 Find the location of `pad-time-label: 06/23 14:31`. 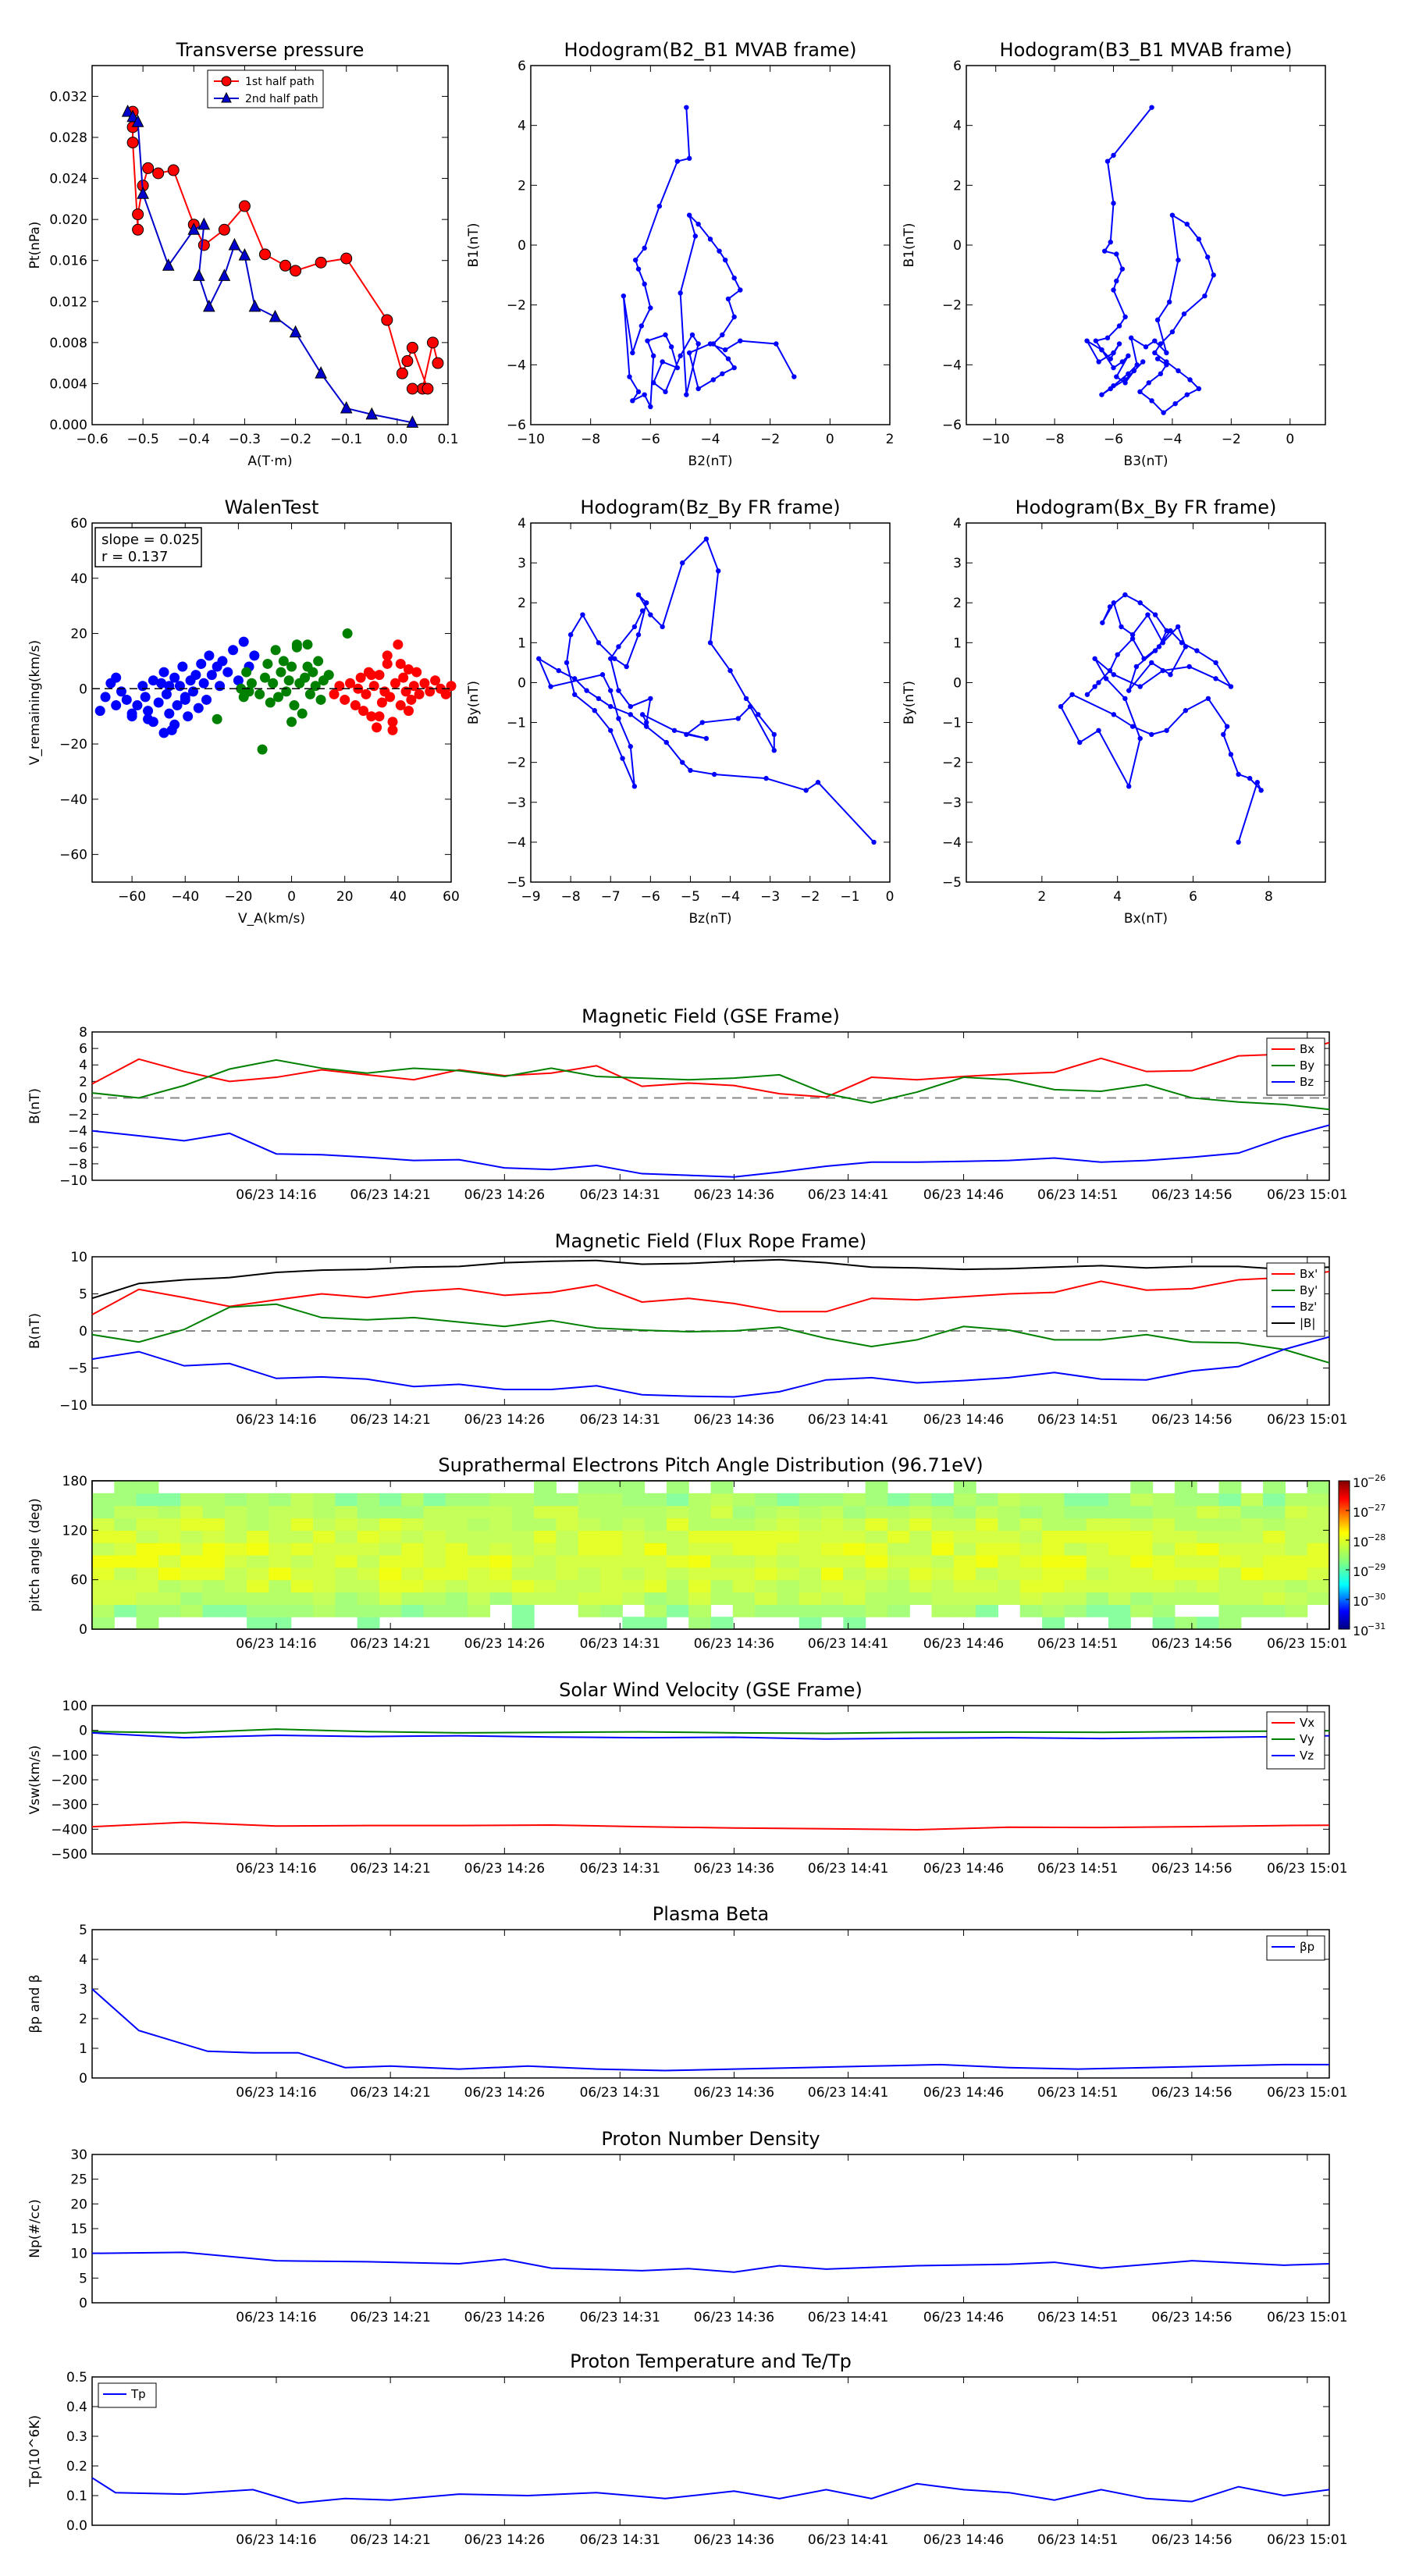

pad-time-label: 06/23 14:31 is located at coordinates (620, 1644).